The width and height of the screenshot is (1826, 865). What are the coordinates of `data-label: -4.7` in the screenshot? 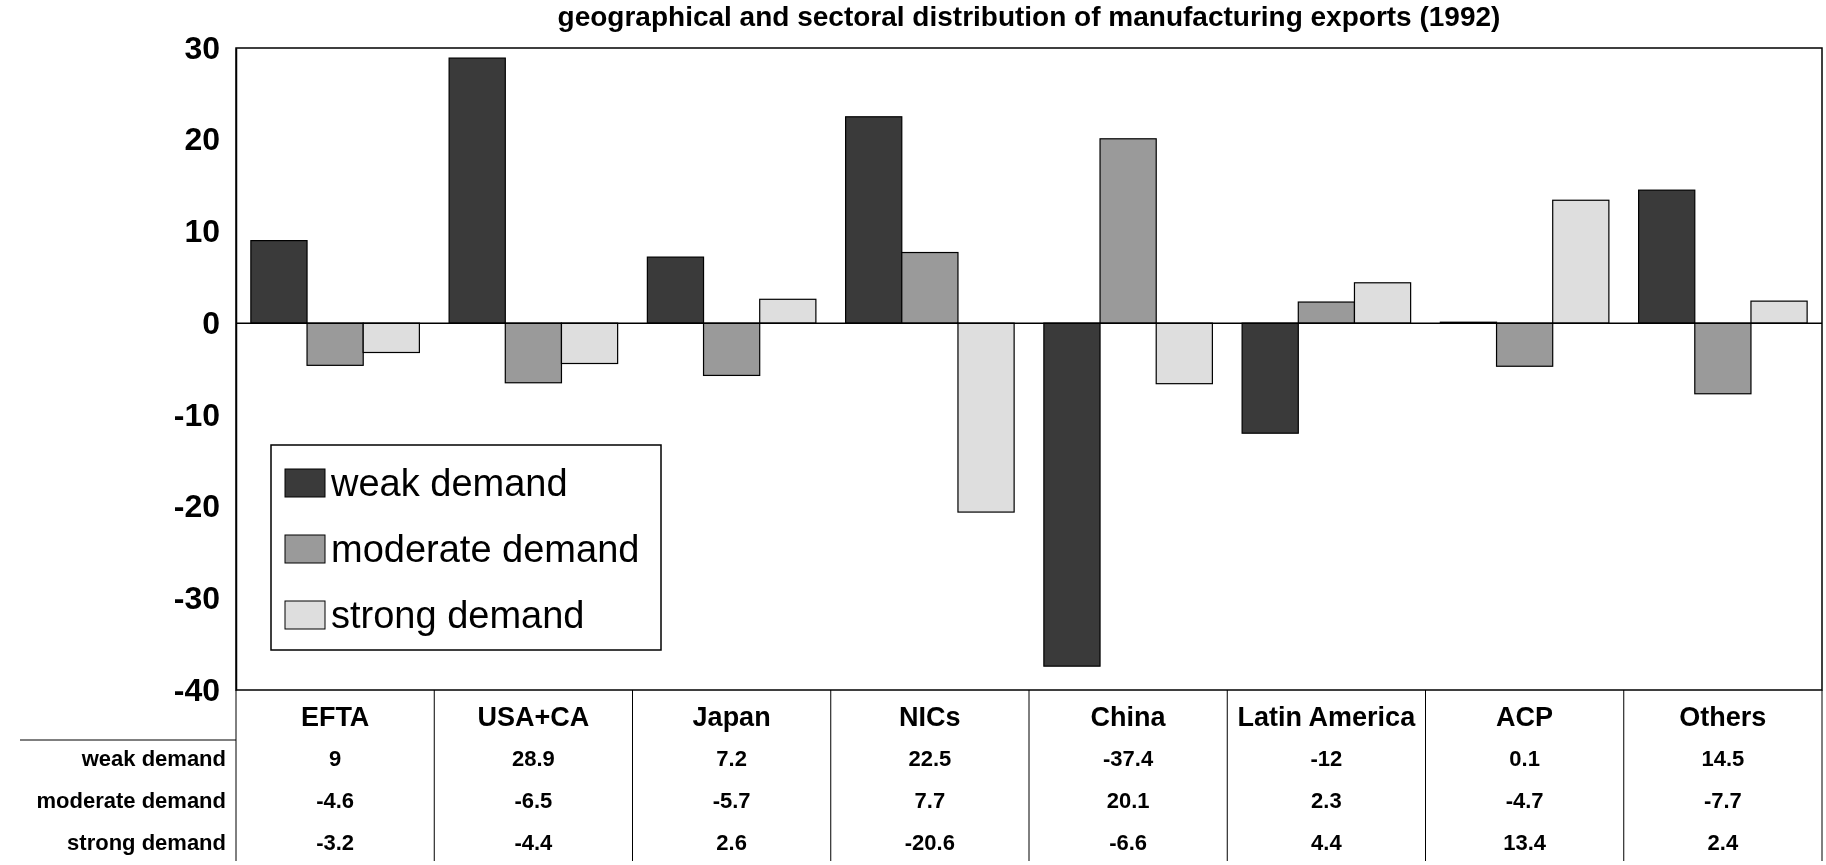 It's located at (1524, 800).